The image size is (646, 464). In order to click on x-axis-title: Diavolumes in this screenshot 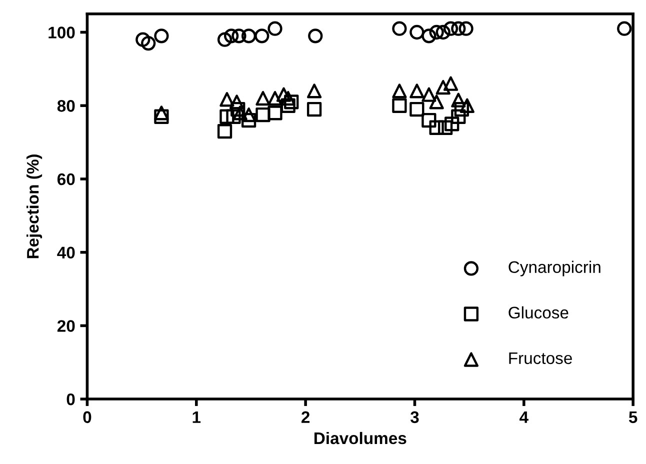, I will do `click(360, 438)`.